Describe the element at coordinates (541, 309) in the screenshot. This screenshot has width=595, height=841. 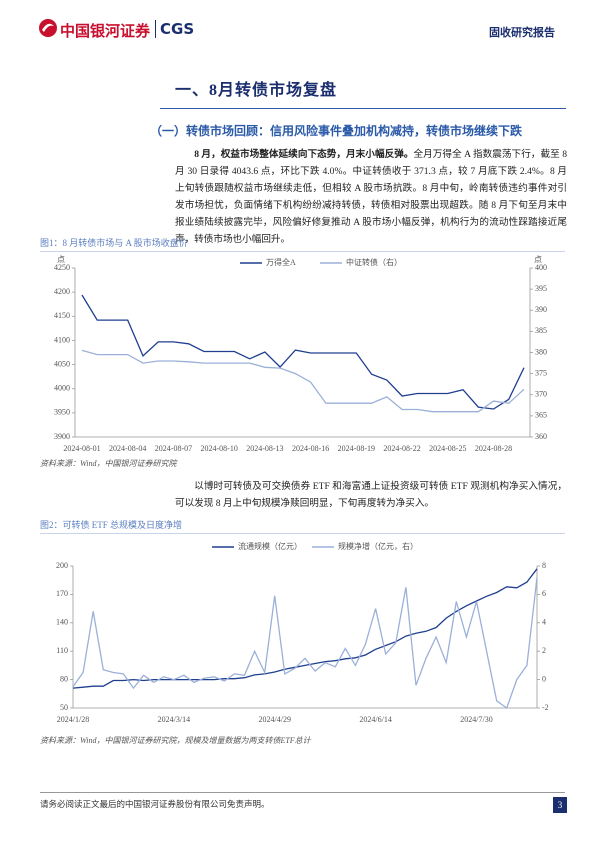
I see `y2-tick-label: 390` at that location.